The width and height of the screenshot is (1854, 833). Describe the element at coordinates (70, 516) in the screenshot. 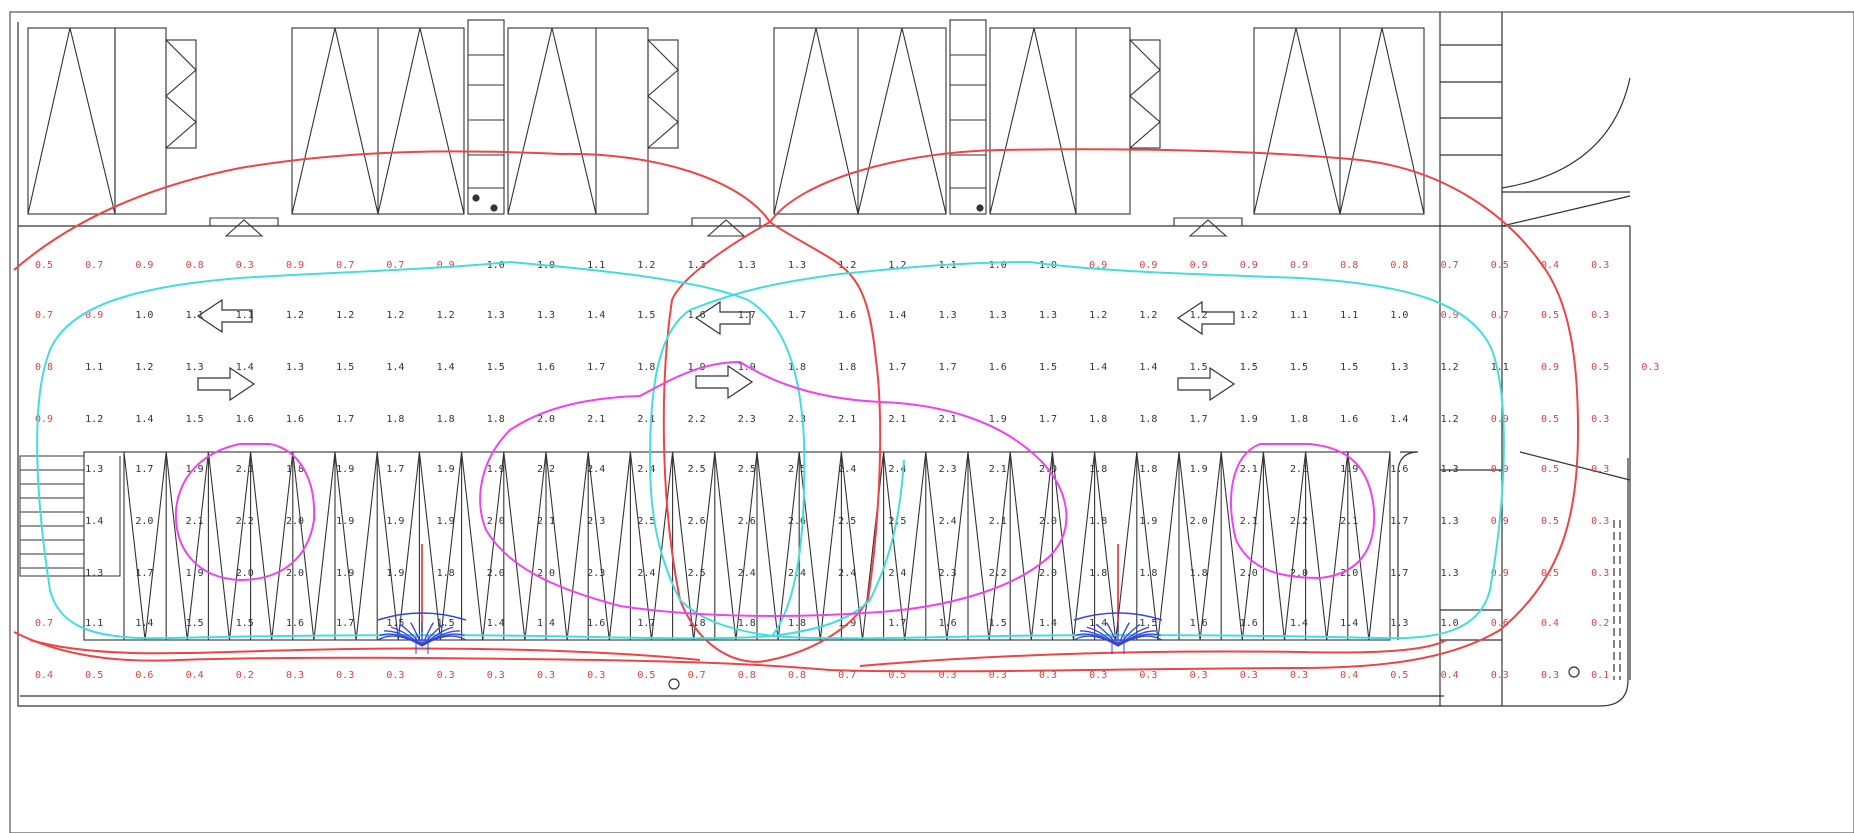

I see `staircase` at that location.